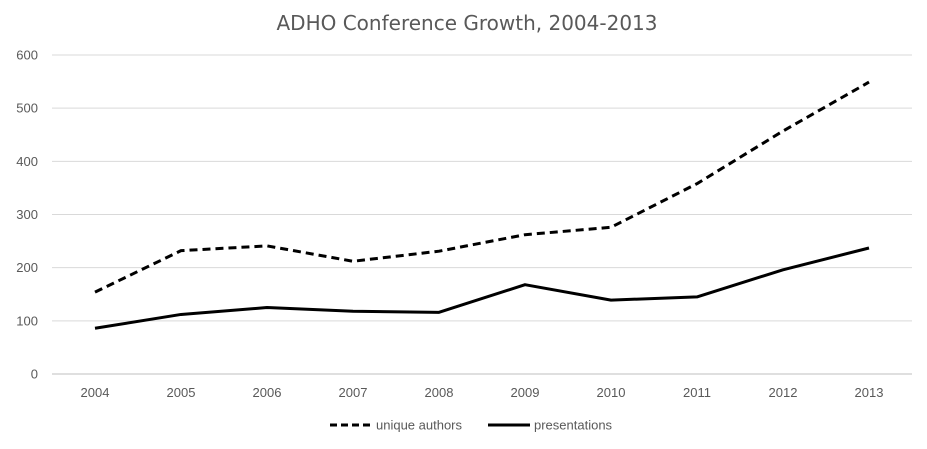  Describe the element at coordinates (525, 392) in the screenshot. I see `x-tick-label: 2009` at that location.